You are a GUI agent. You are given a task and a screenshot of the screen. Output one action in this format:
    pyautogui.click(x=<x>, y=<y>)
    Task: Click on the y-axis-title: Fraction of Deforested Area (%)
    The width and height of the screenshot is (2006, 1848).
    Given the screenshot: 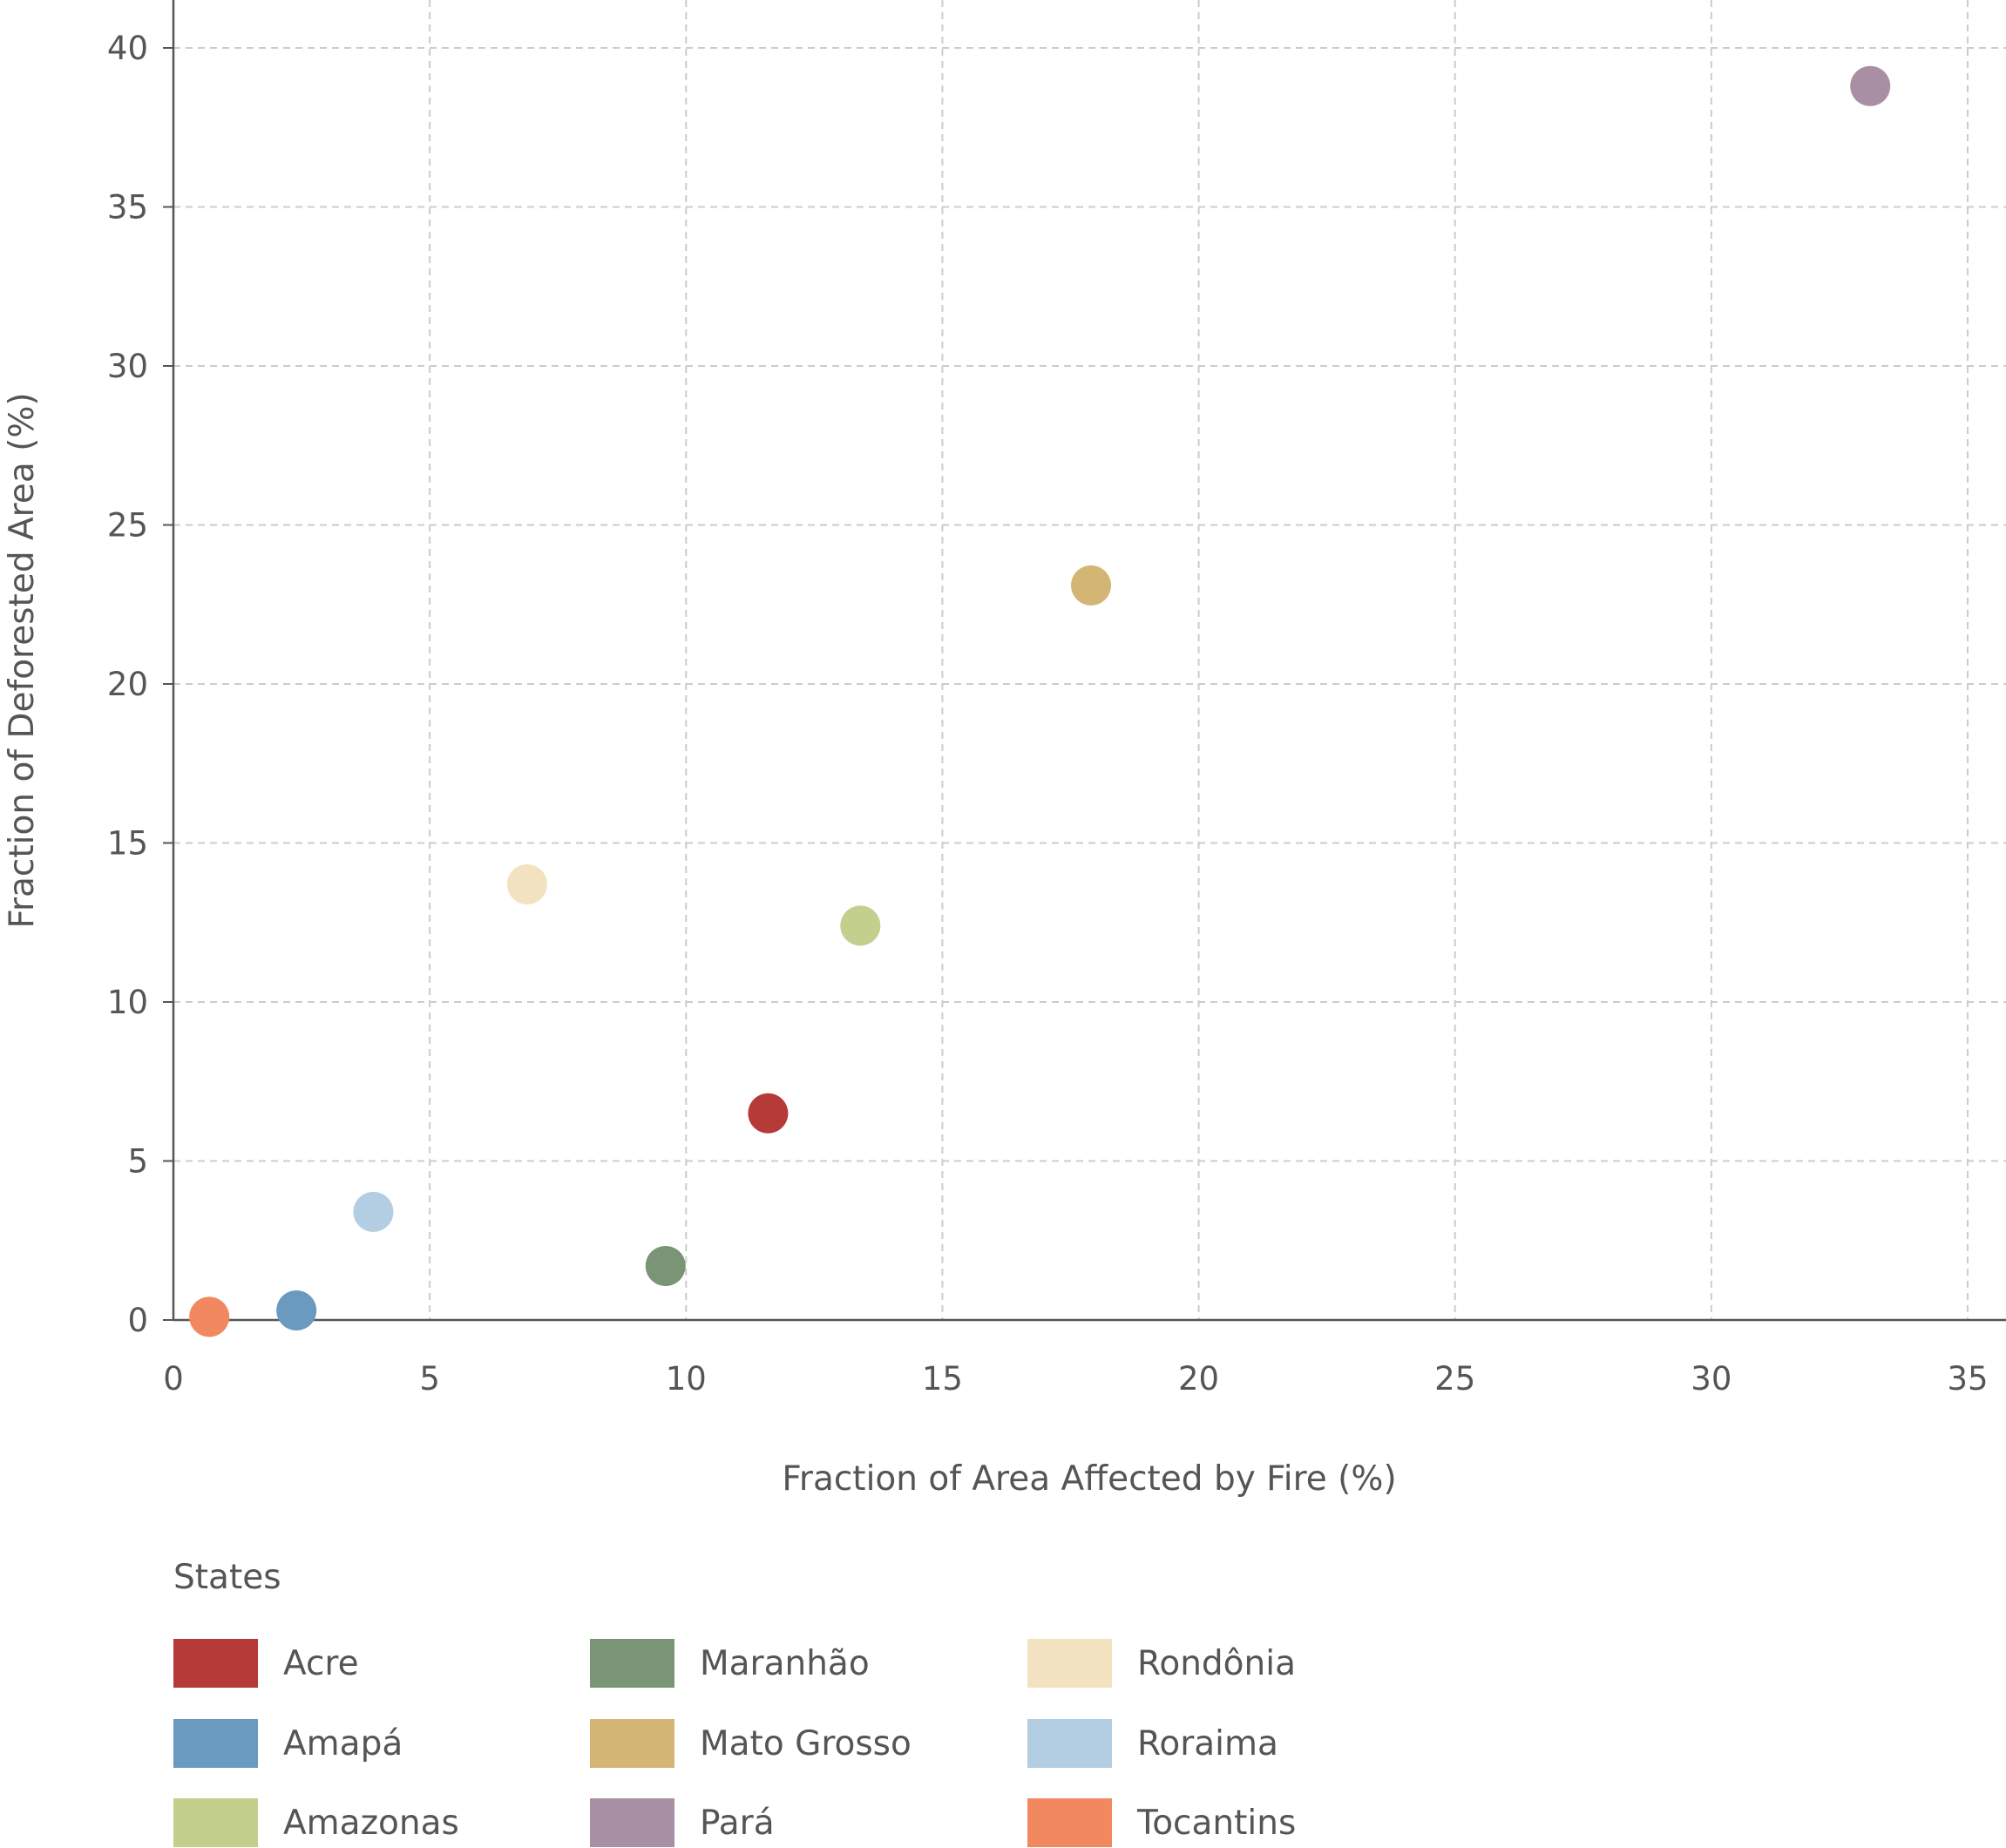 What is the action you would take?
    pyautogui.click(x=22, y=660)
    